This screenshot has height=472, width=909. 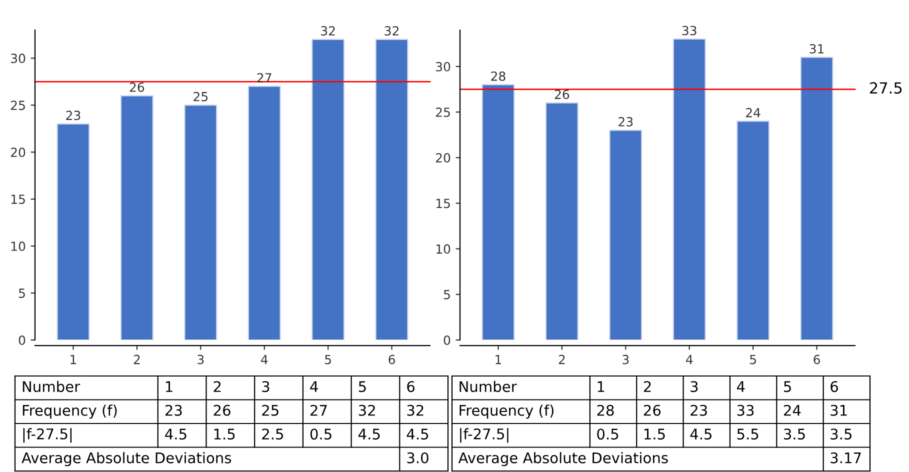 I want to click on text: 33, so click(x=745, y=410).